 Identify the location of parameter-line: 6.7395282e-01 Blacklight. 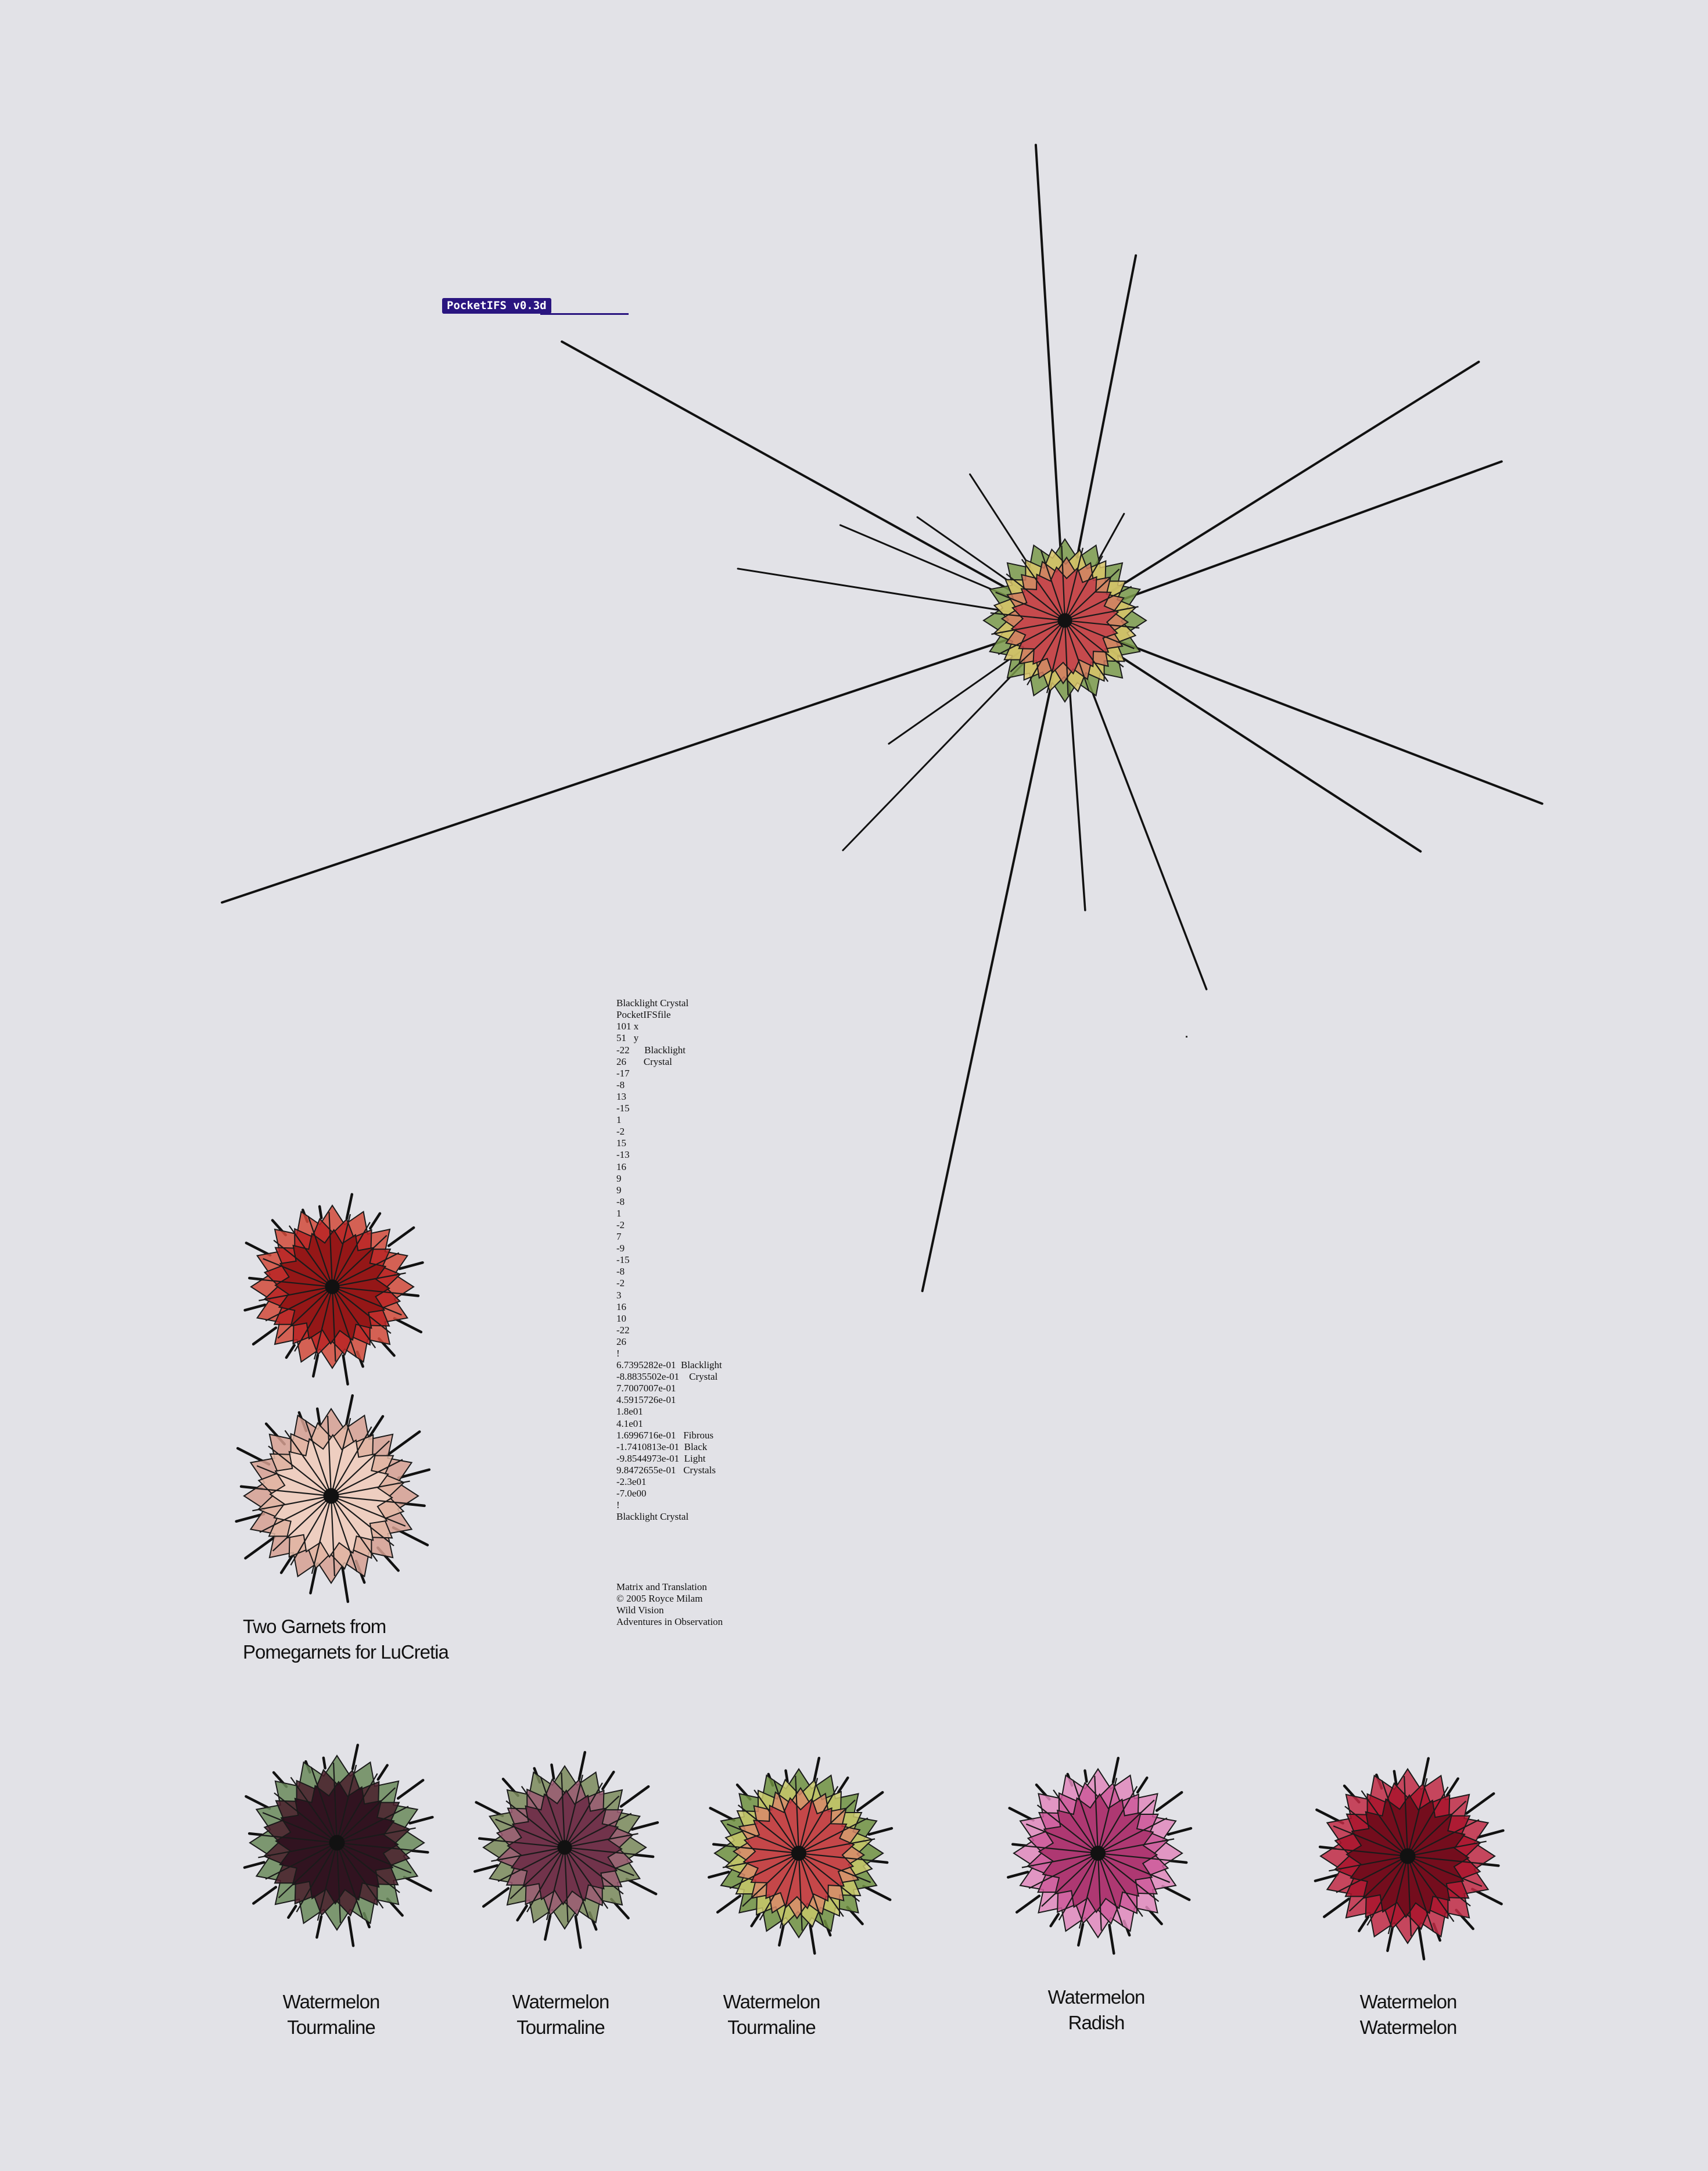
(669, 1365).